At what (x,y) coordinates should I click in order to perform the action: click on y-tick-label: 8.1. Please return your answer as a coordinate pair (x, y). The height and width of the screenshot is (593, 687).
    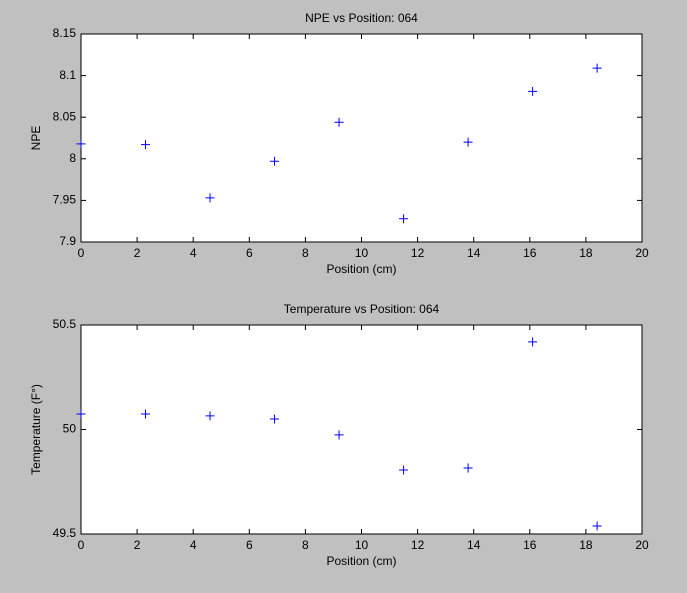
    Looking at the image, I should click on (67, 75).